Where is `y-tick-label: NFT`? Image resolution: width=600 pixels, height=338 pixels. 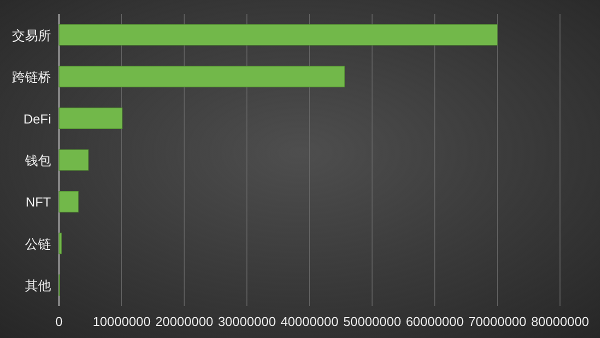 y-tick-label: NFT is located at coordinates (39, 202).